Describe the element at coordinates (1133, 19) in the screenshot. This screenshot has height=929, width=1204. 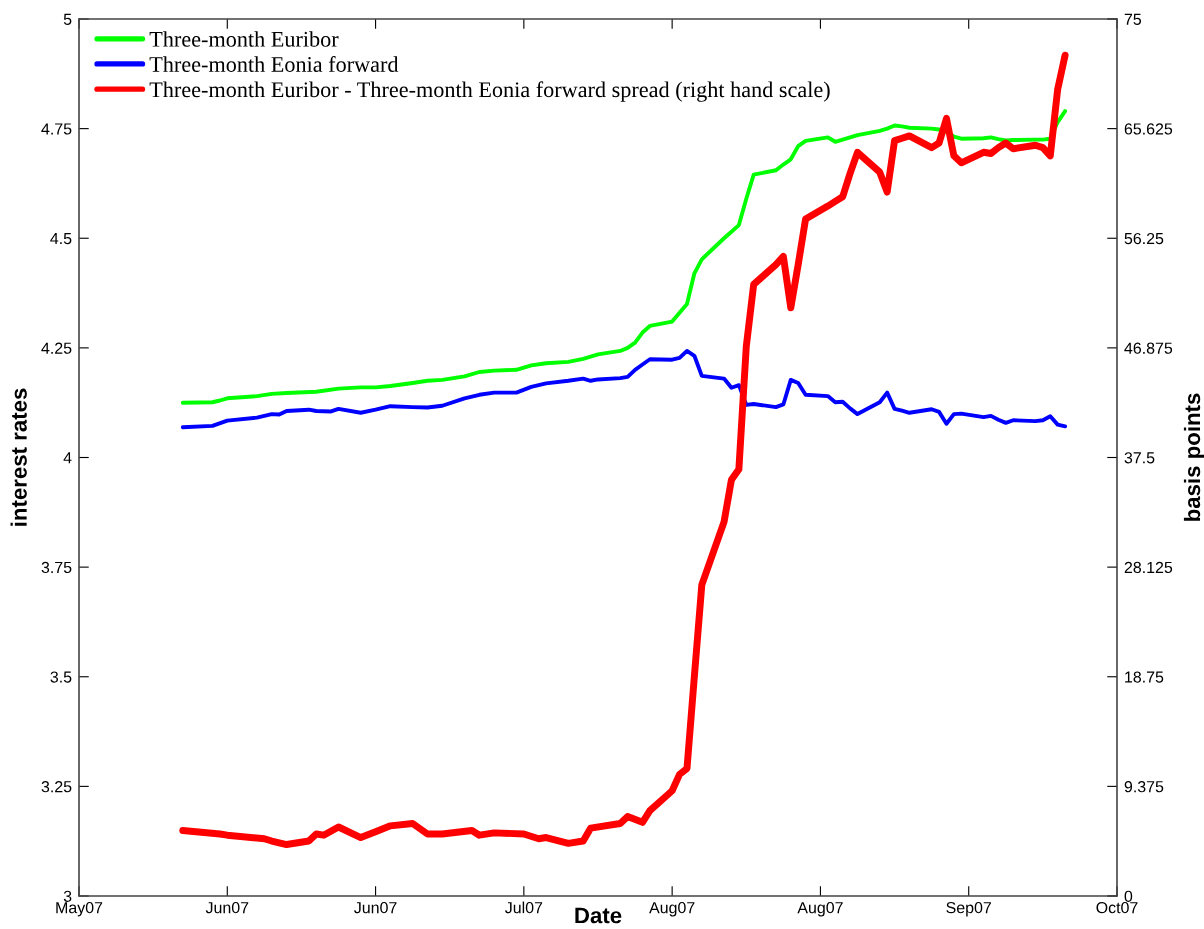
I see `y2-tick-label: 75` at that location.